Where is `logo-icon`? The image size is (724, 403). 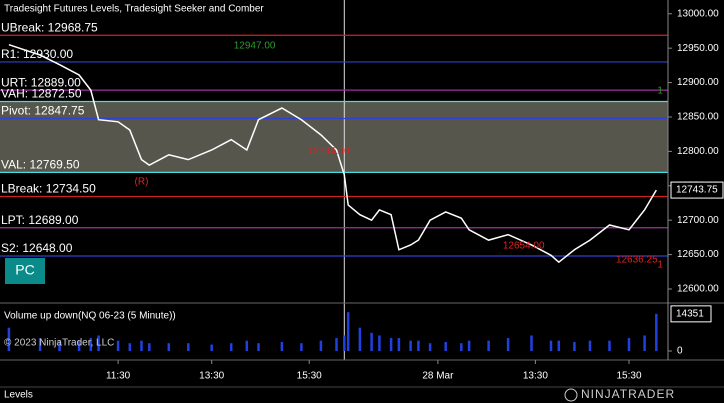 logo-icon is located at coordinates (571, 395).